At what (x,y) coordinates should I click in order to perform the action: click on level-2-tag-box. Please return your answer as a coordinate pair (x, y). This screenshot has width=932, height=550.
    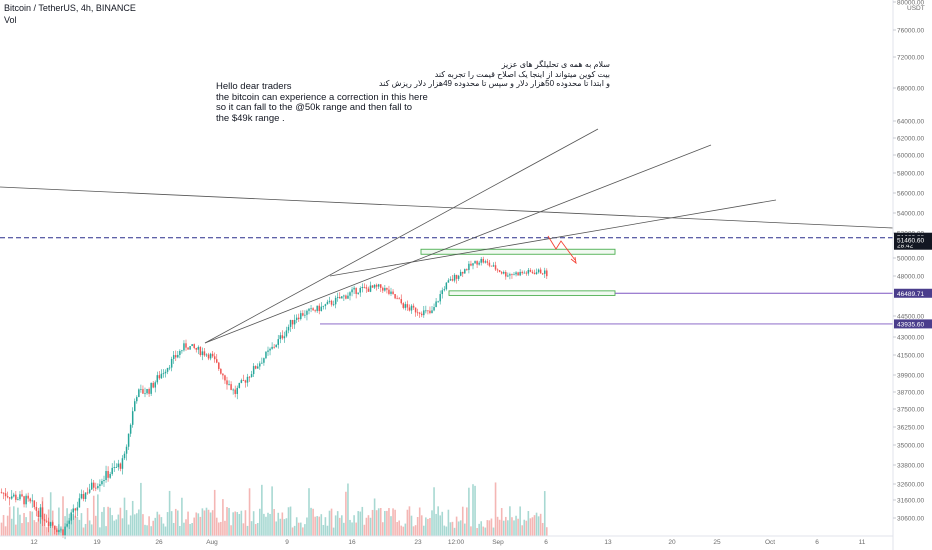
    Looking at the image, I should click on (913, 293).